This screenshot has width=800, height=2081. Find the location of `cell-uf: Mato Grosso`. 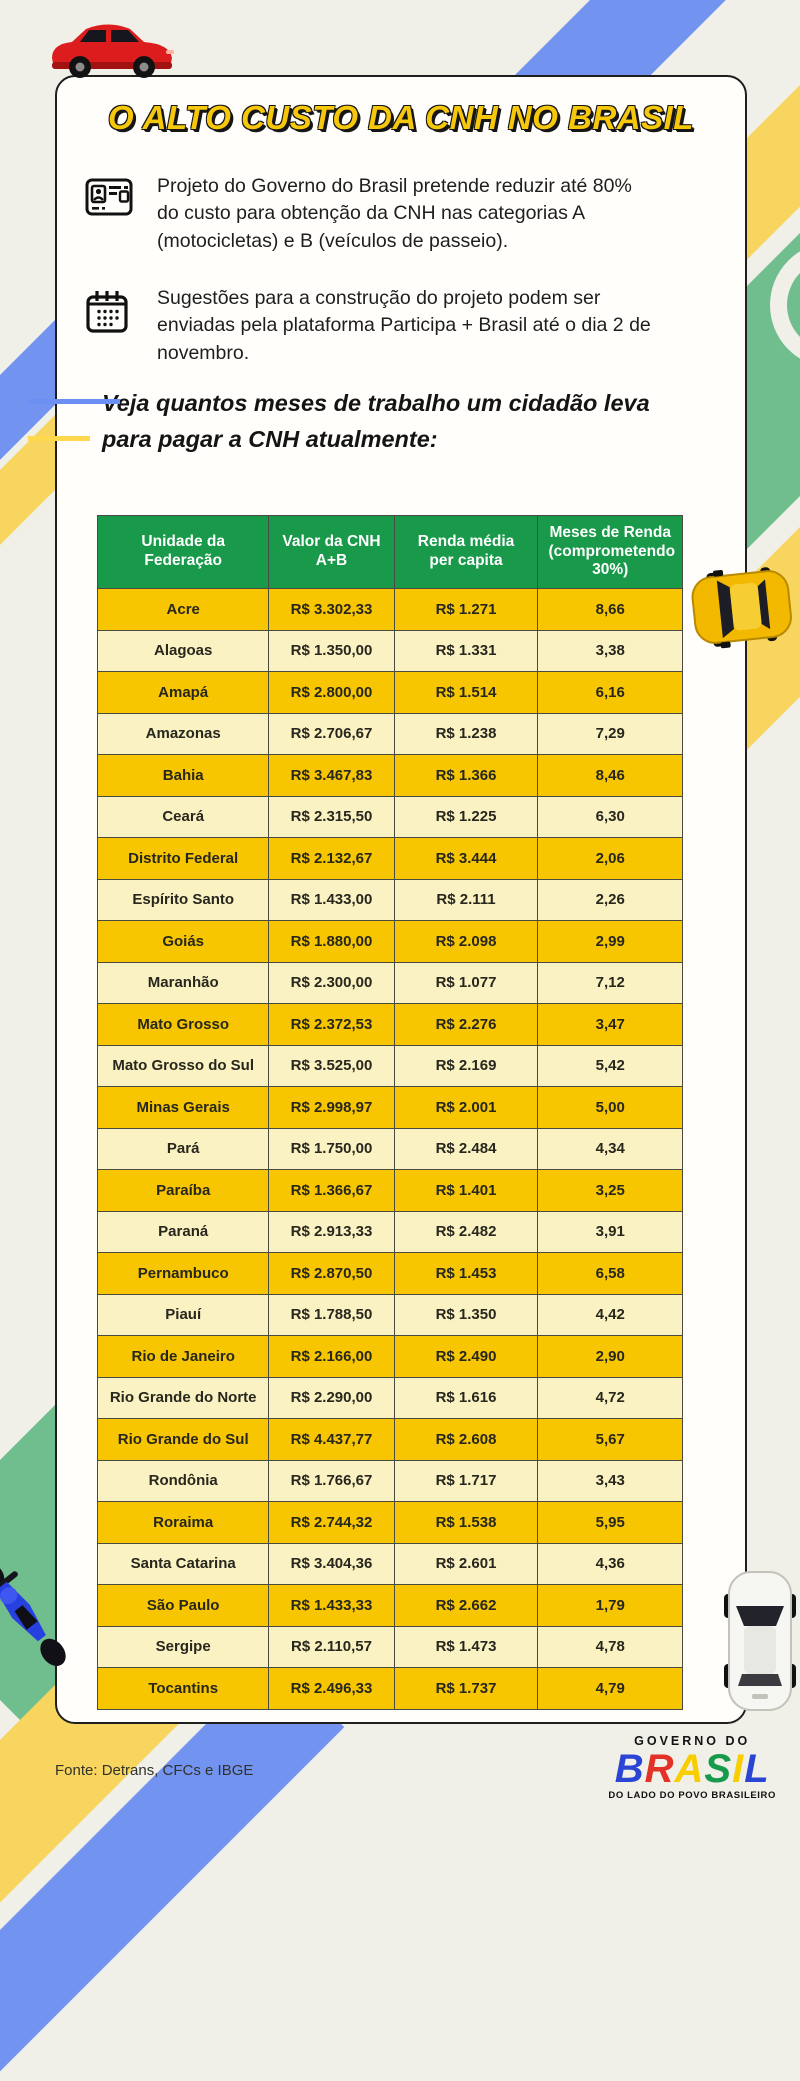

cell-uf: Mato Grosso is located at coordinates (183, 1024).